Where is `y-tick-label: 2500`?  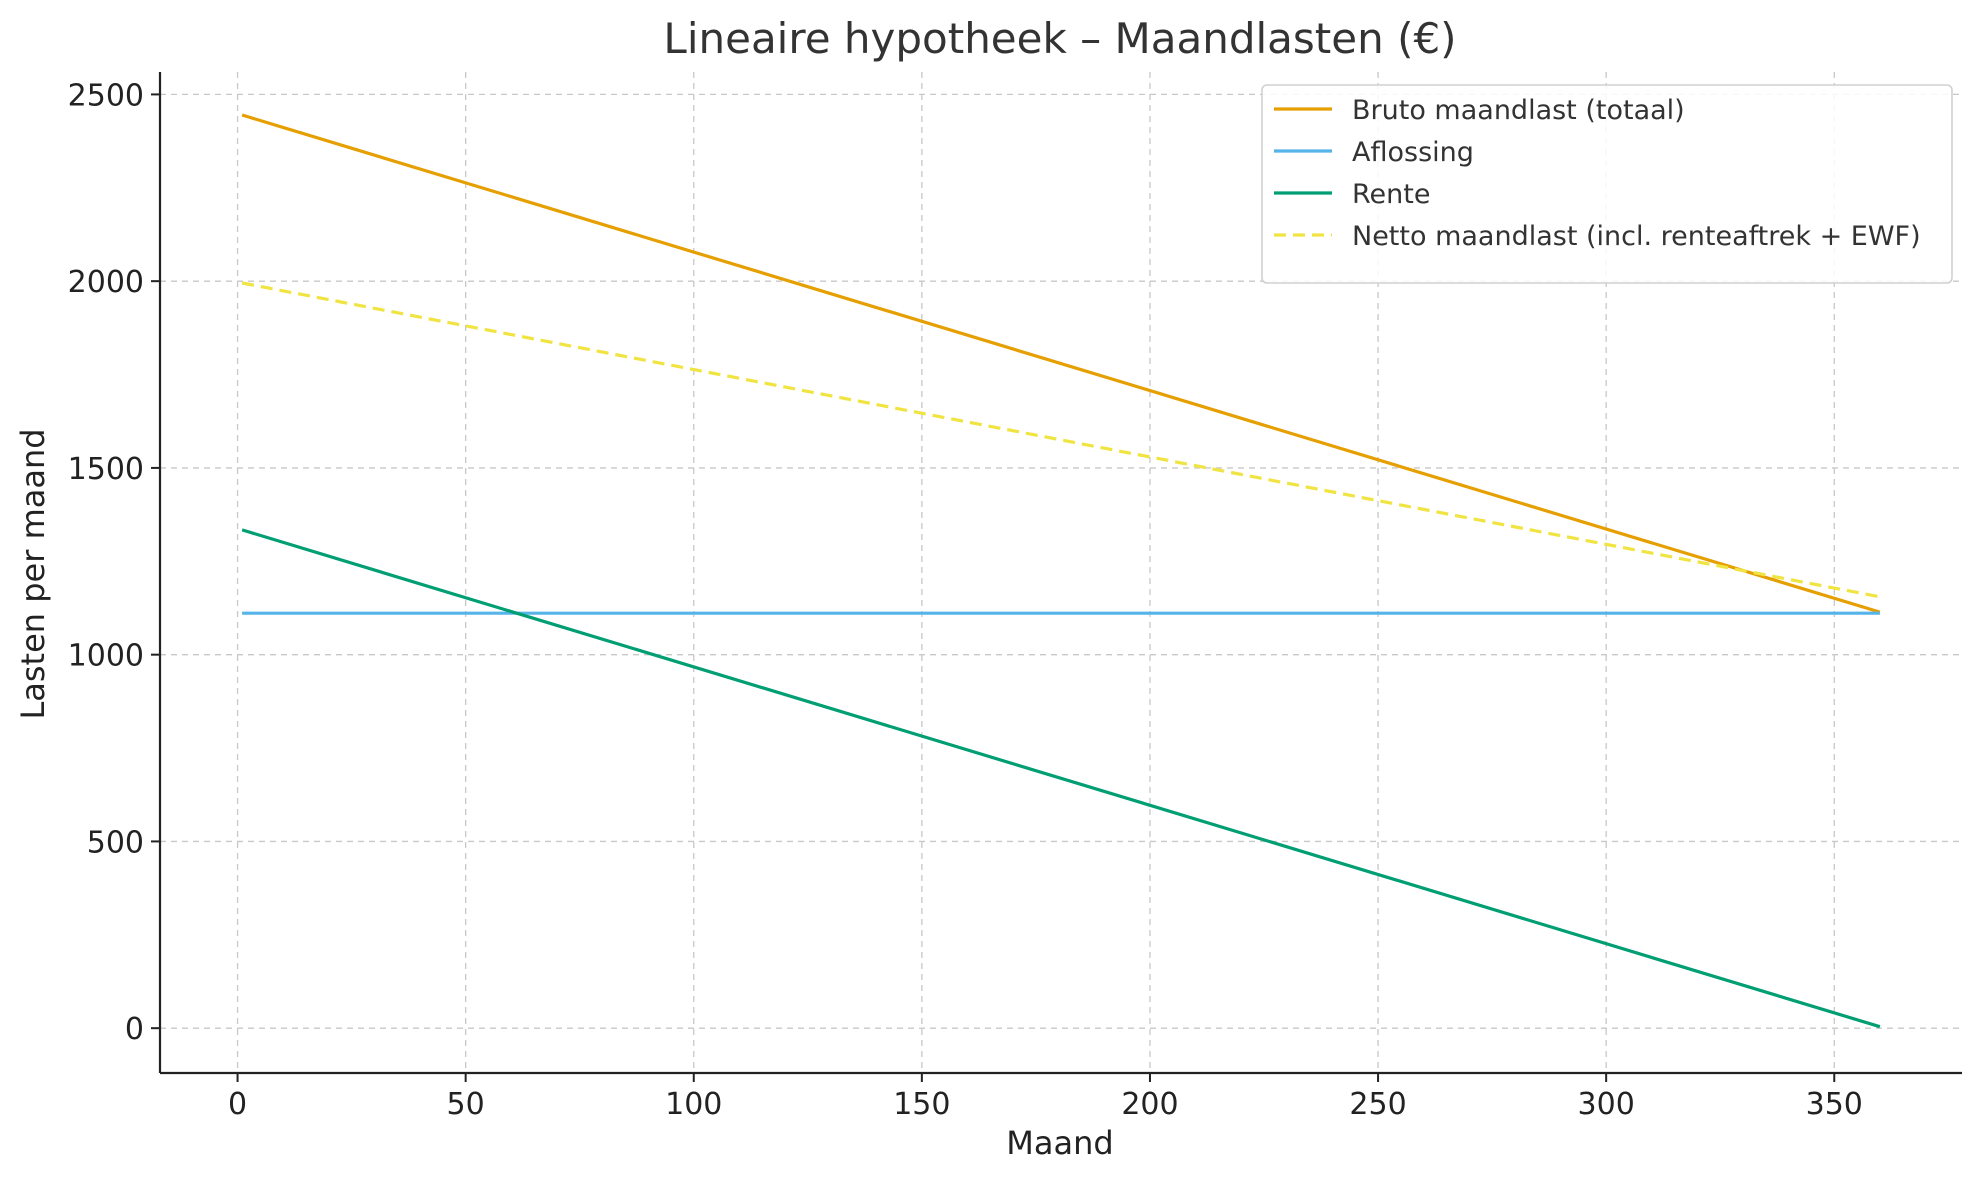 y-tick-label: 2500 is located at coordinates (106, 95).